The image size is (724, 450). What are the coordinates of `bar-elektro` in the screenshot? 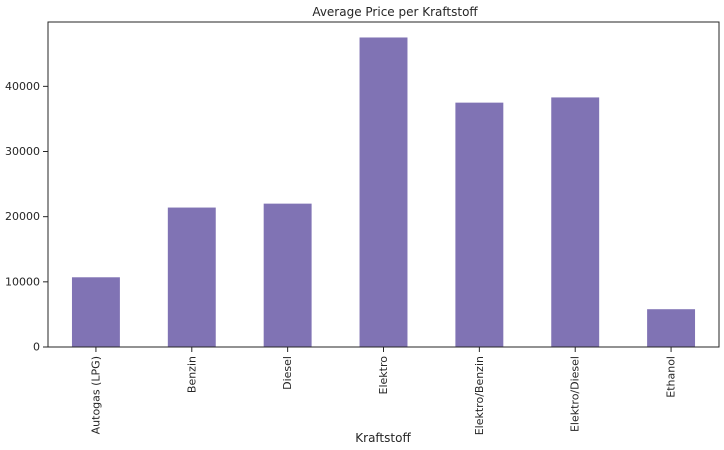 It's located at (383, 192).